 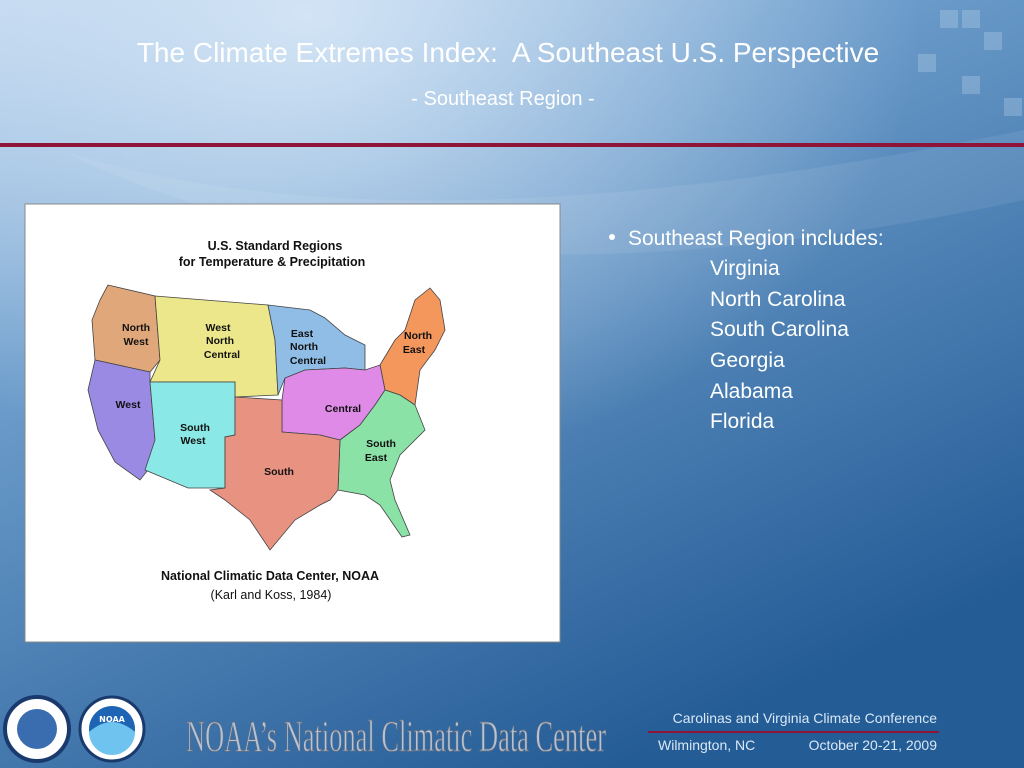 What do you see at coordinates (270, 576) in the screenshot?
I see `figure-source: National Climatic Data Center, NOAA` at bounding box center [270, 576].